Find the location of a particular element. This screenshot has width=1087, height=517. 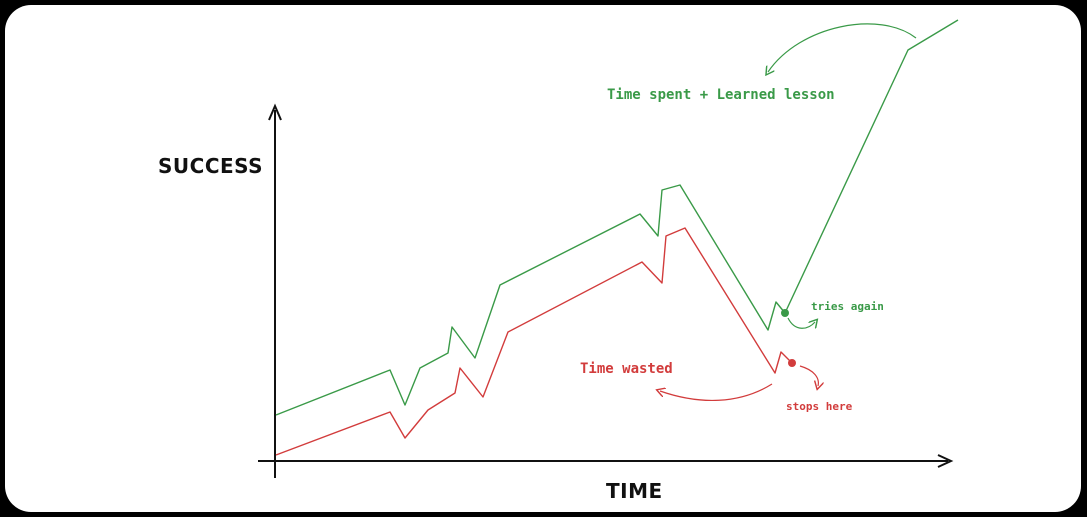

red-stop-point is located at coordinates (792, 363).